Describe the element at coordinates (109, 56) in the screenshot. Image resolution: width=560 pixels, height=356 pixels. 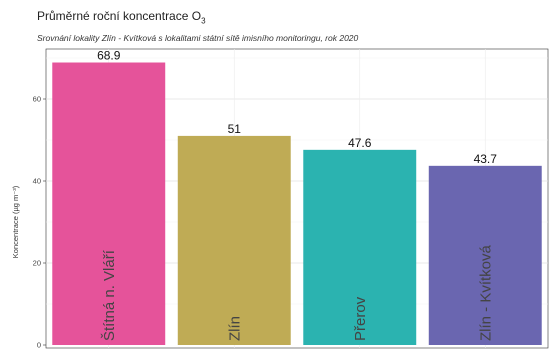
I see `bar-value-label: 68.9` at that location.